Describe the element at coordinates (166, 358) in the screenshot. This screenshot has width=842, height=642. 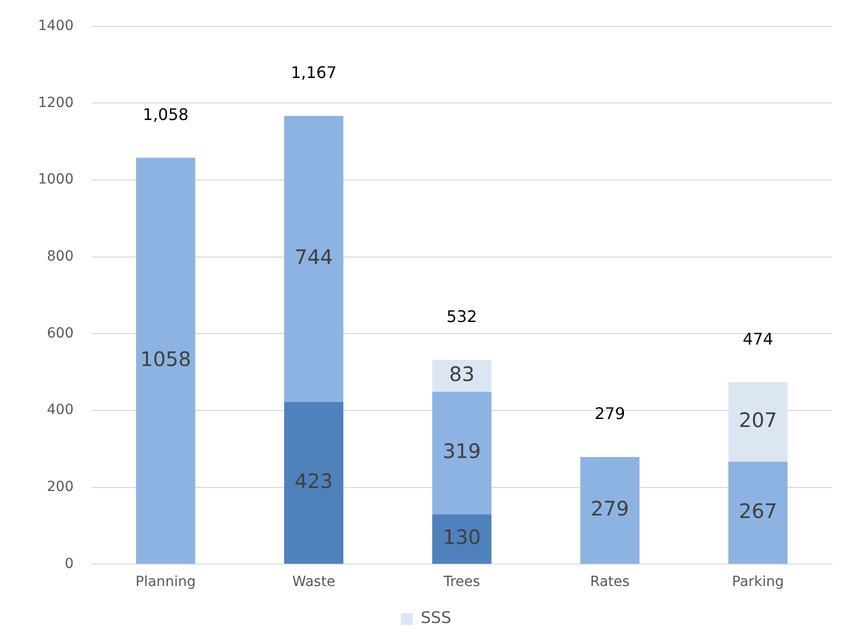
I see `data-label: 1058` at that location.